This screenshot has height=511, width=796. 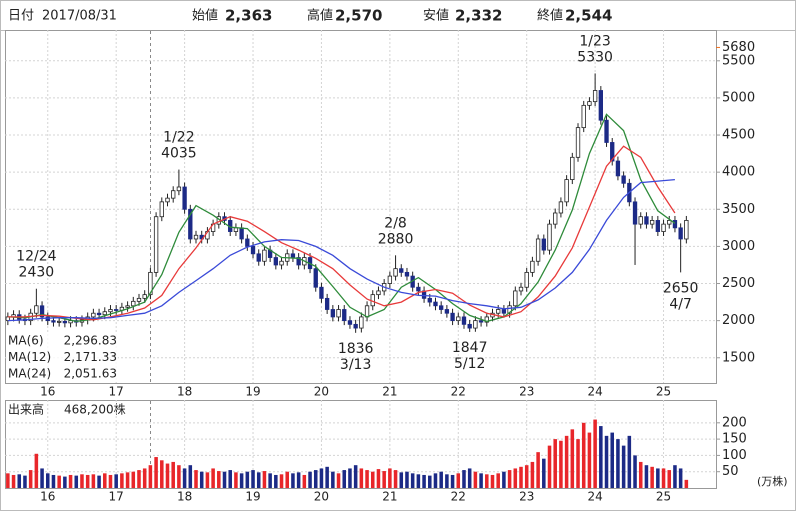 What do you see at coordinates (458, 392) in the screenshot?
I see `x-tick-label: 22` at bounding box center [458, 392].